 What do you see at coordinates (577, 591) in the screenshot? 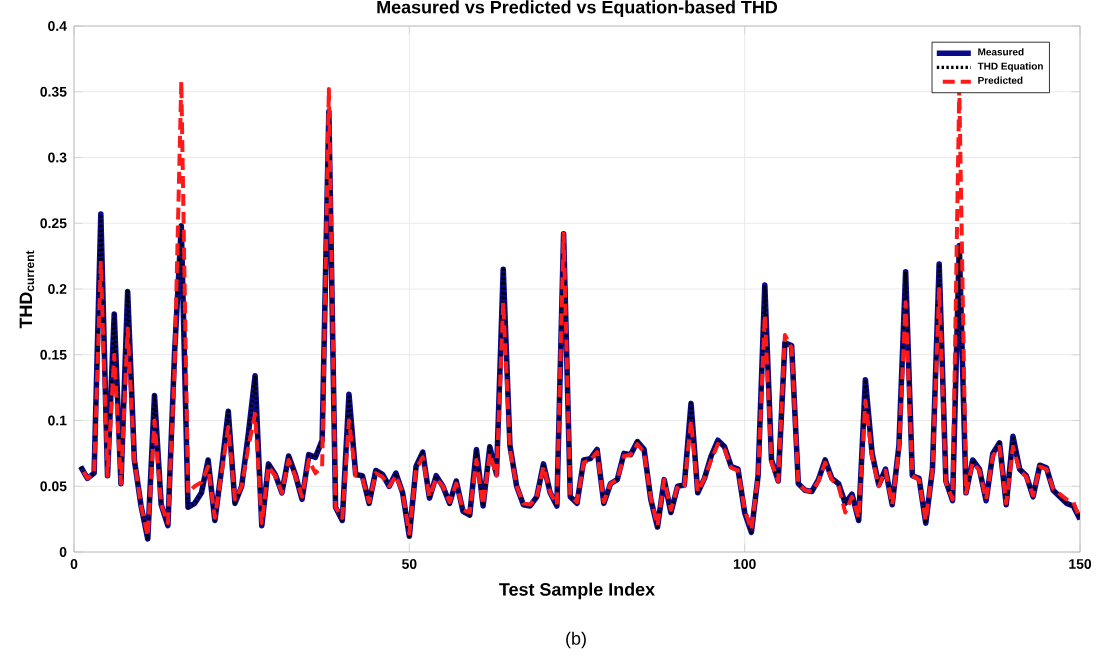
I see `x-axis-title: Test Sample Index` at bounding box center [577, 591].